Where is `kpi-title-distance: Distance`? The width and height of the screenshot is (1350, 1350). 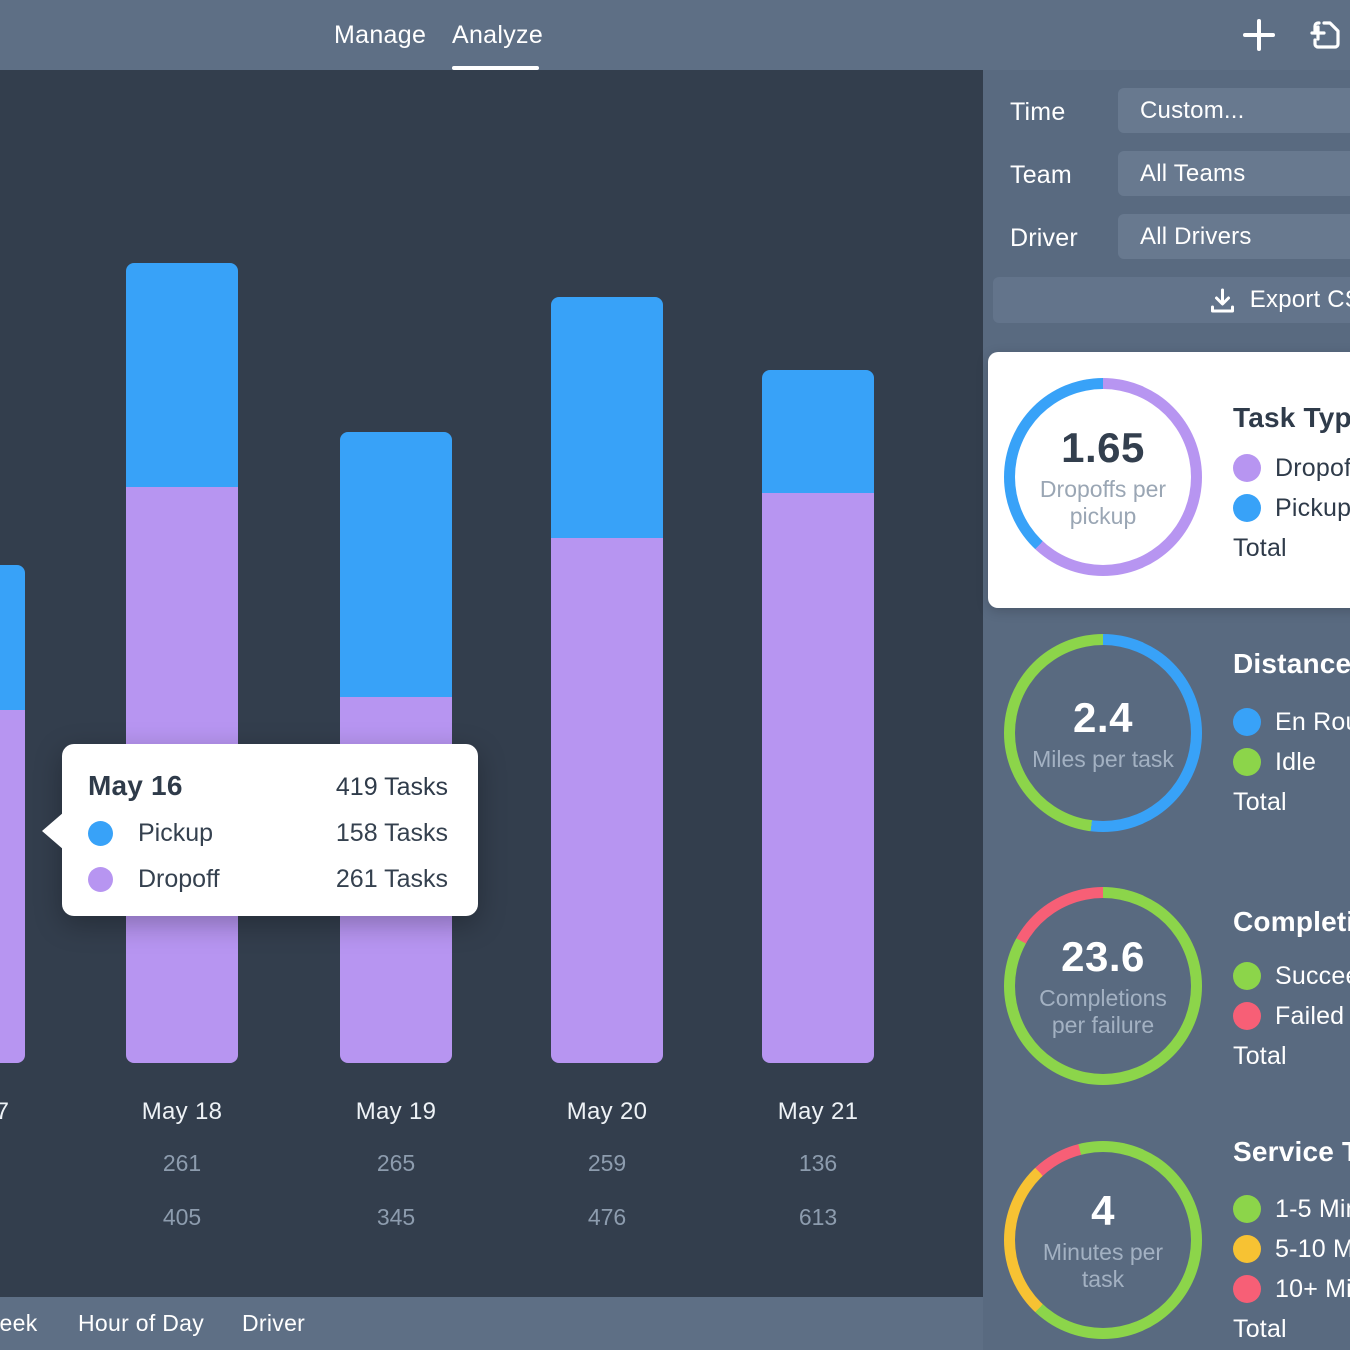 kpi-title-distance: Distance is located at coordinates (1291, 663).